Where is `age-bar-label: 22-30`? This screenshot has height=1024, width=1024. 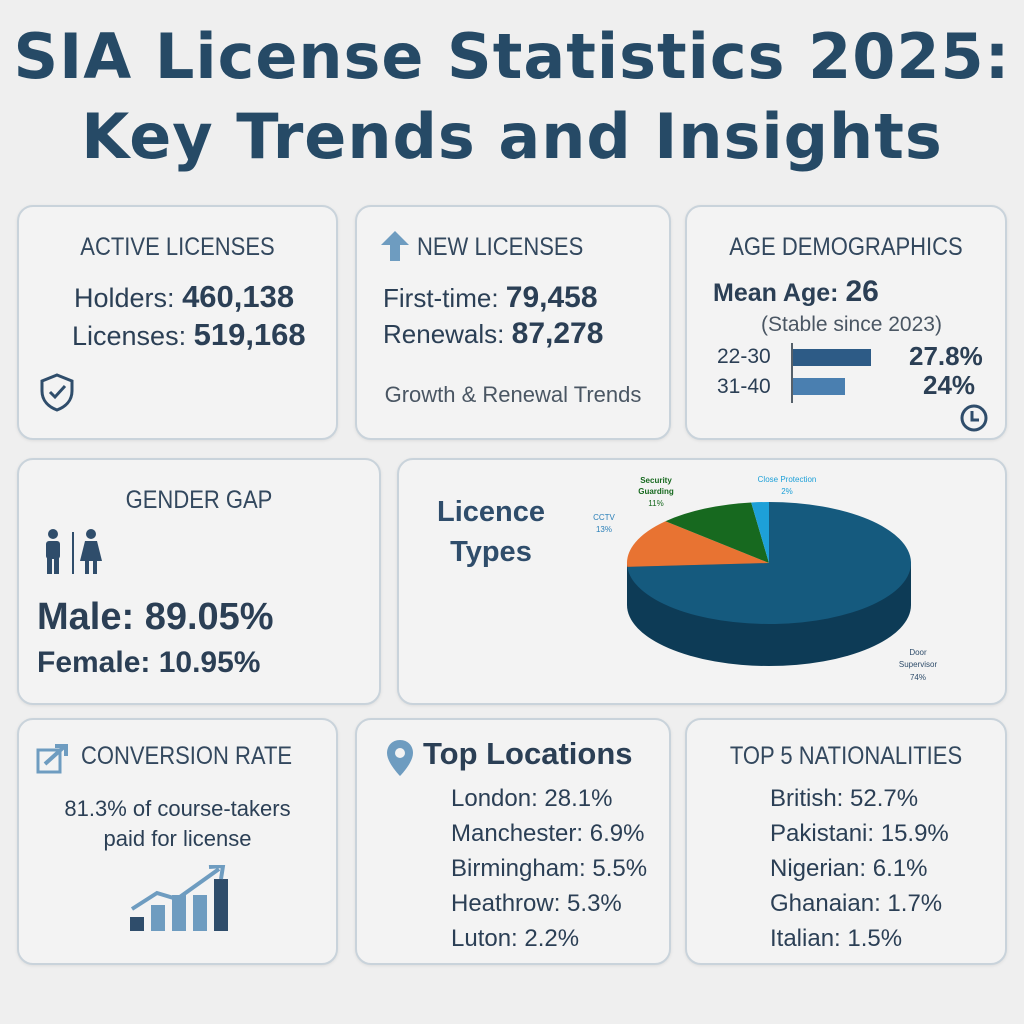
age-bar-label: 22-30 is located at coordinates (744, 356).